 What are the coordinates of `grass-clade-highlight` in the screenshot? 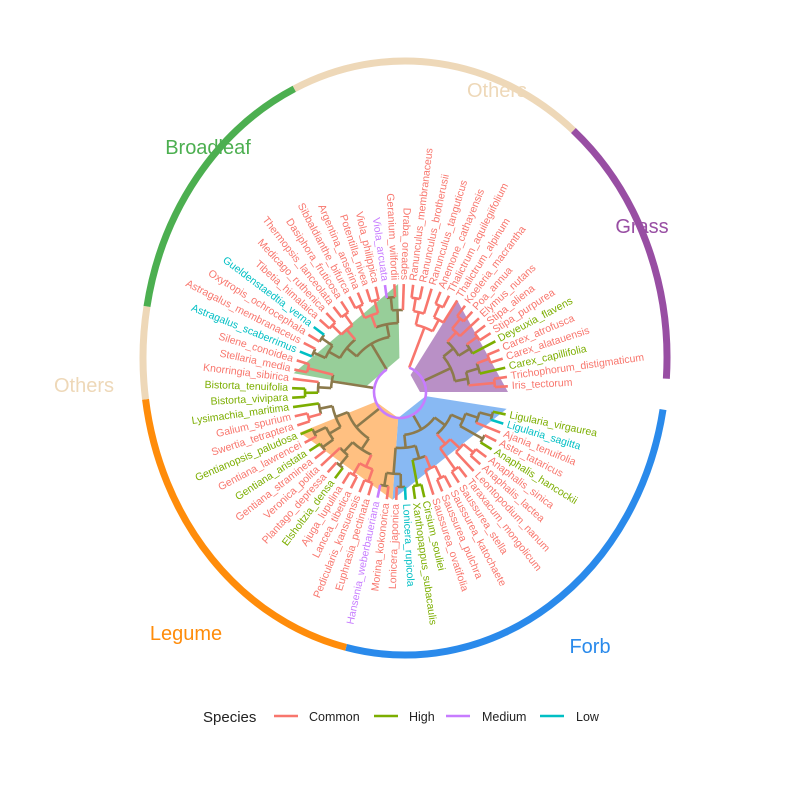 It's located at (459, 346).